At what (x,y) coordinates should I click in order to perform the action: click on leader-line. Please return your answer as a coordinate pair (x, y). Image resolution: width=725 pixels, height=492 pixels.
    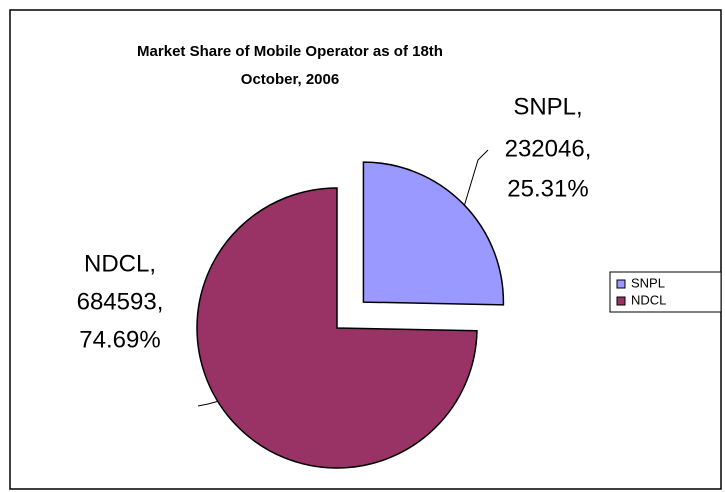
    Looking at the image, I should click on (475, 180).